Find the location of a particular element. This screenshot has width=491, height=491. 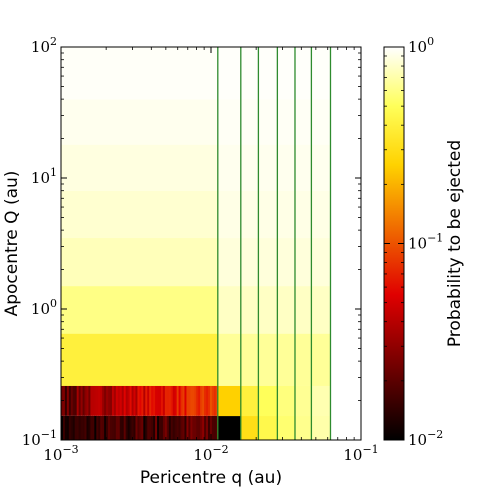

colorbar-tick-label: 10⁻² is located at coordinates (425, 438).